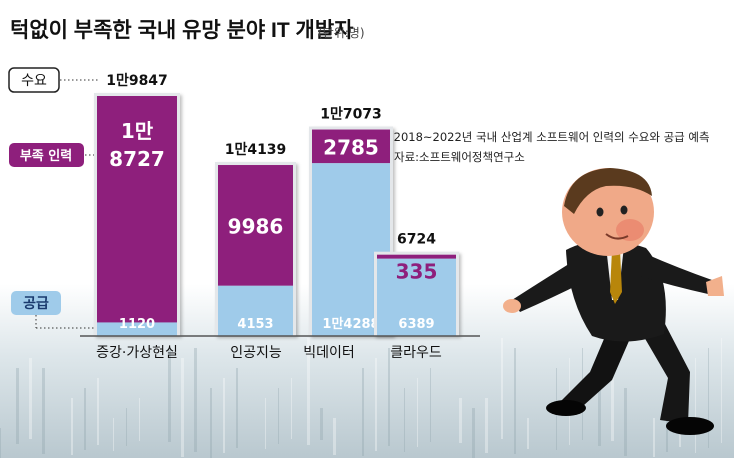 The width and height of the screenshot is (734, 458). I want to click on supply-label: 6389, so click(416, 324).